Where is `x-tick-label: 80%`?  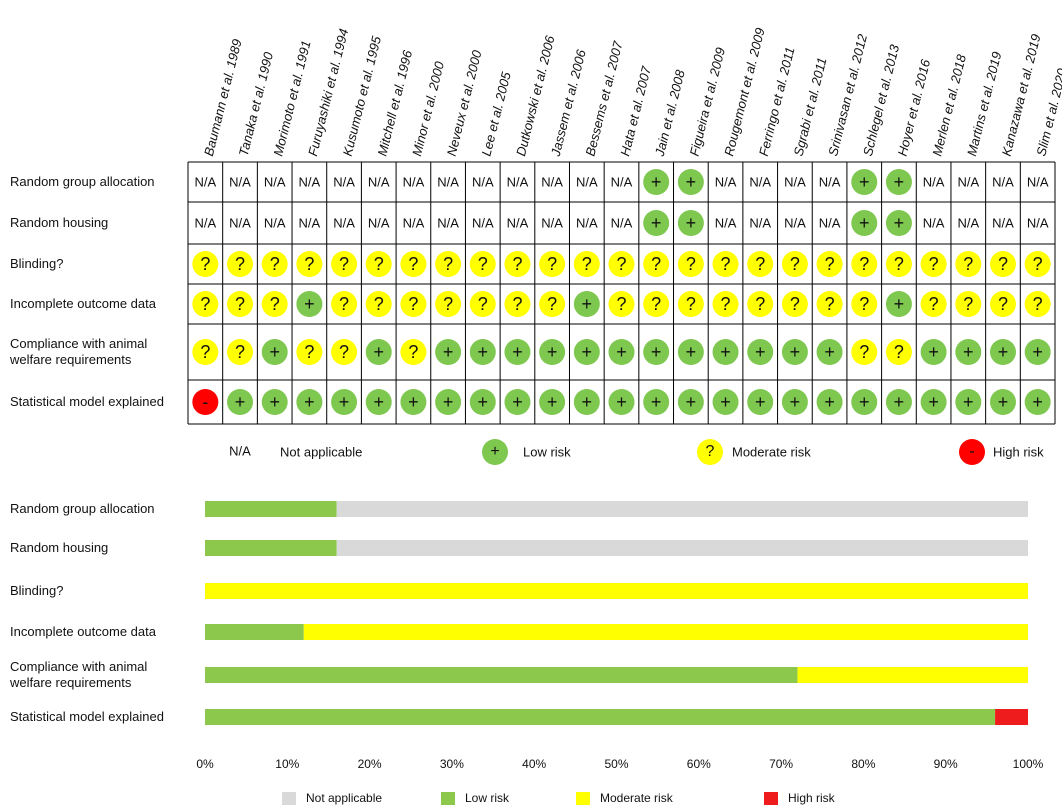 x-tick-label: 80% is located at coordinates (863, 764).